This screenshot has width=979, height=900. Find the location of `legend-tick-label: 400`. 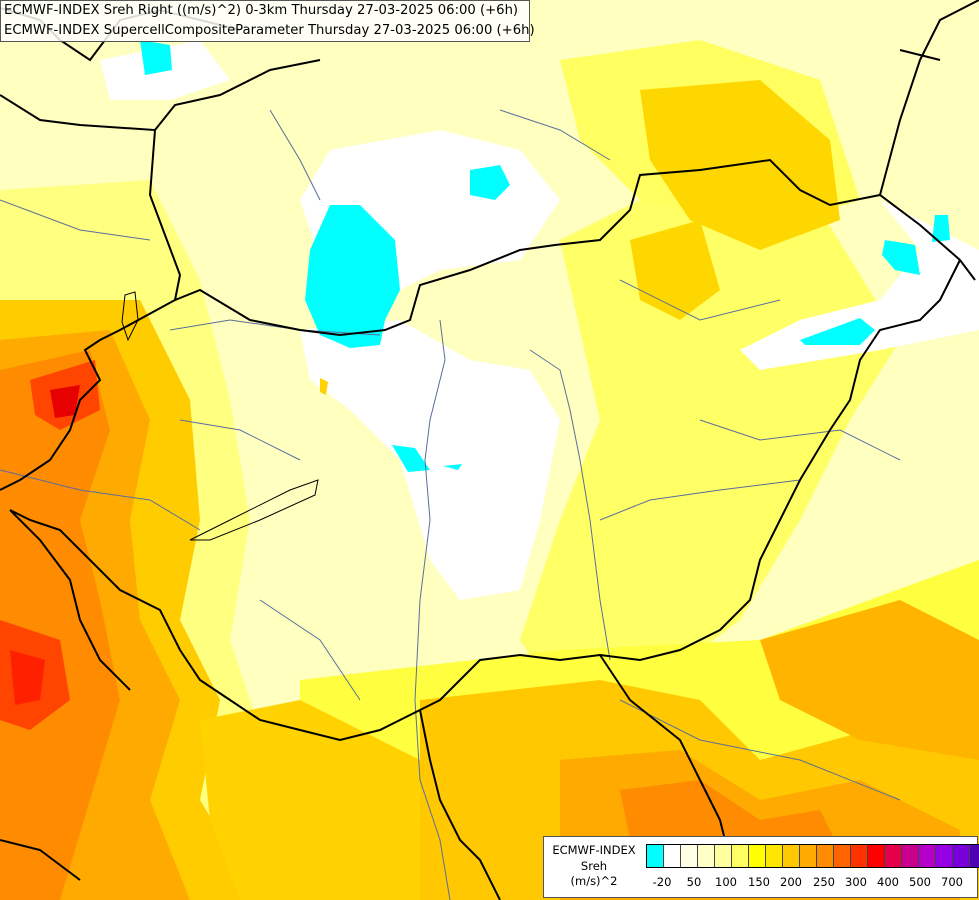

legend-tick-label: 400 is located at coordinates (888, 882).